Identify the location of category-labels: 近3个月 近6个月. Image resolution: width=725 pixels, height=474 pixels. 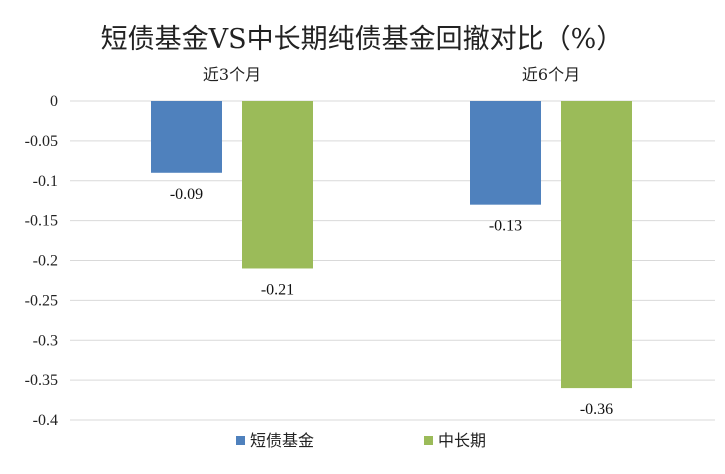
(391, 74).